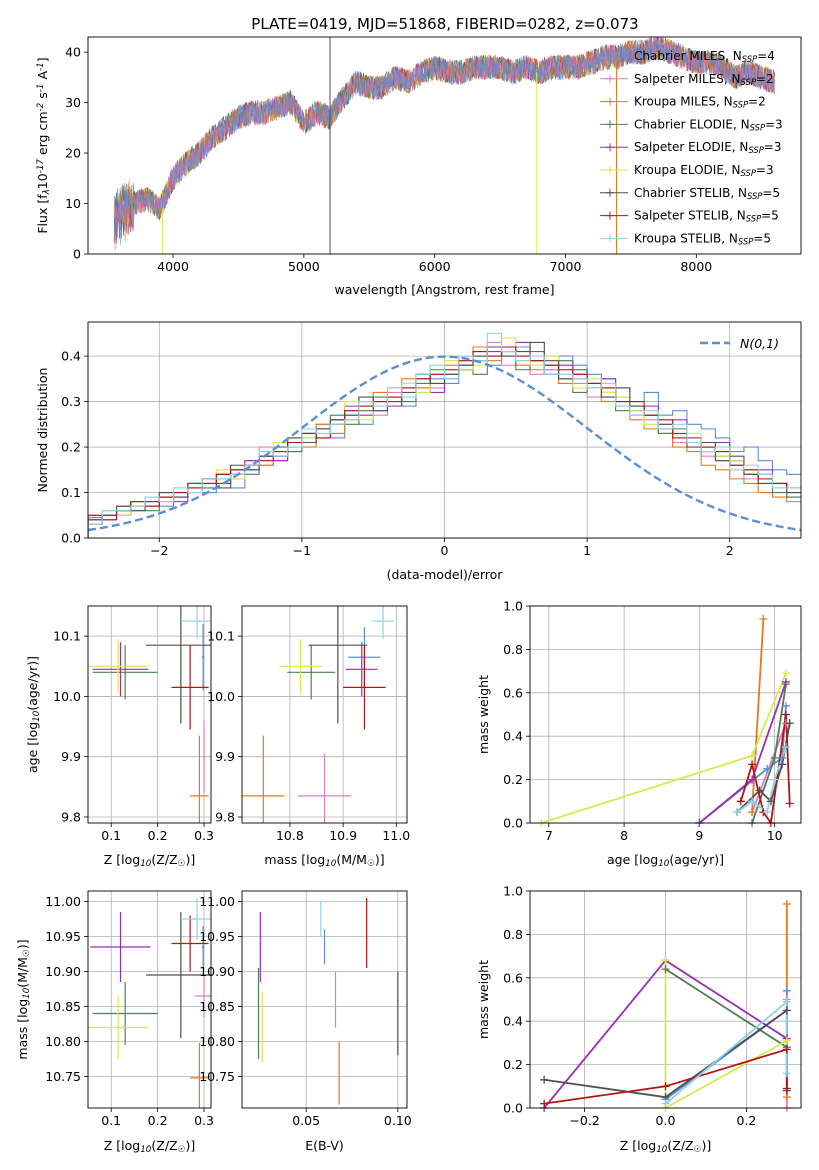 The image size is (819, 1170). I want to click on x-tick-label: 0.05, so click(306, 1120).